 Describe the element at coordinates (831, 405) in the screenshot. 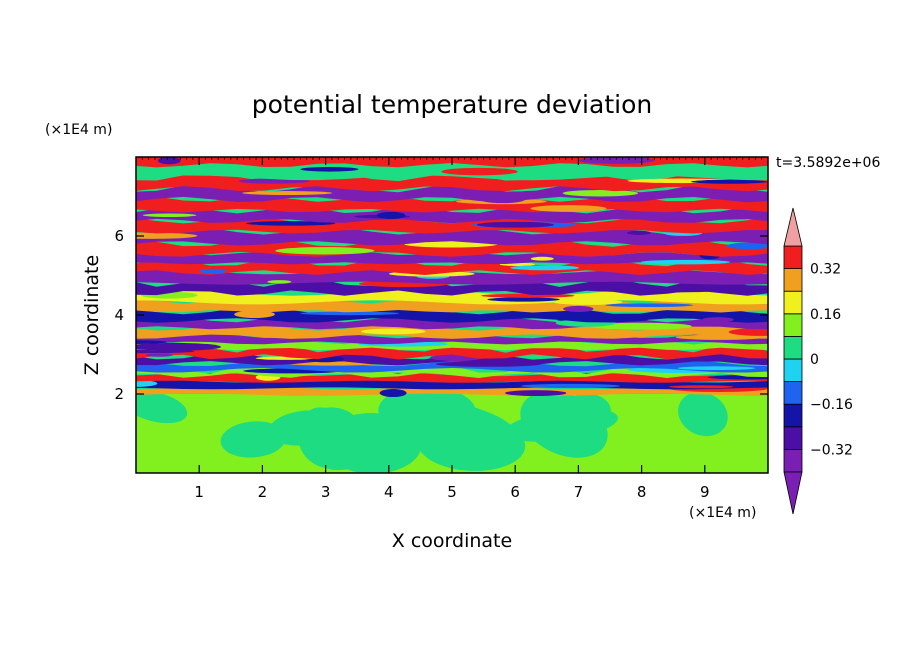

I see `colorbar-tick-label: −0.16` at that location.